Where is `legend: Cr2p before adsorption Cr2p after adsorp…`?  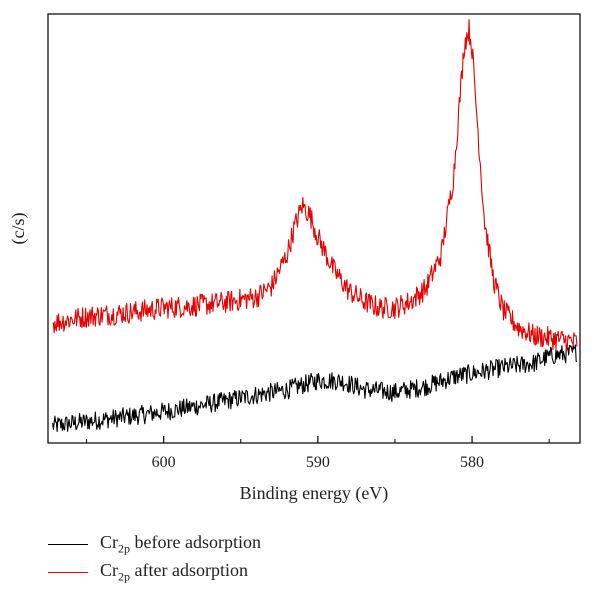 legend: Cr2p before adsorption Cr2p after adsorp… is located at coordinates (154, 558).